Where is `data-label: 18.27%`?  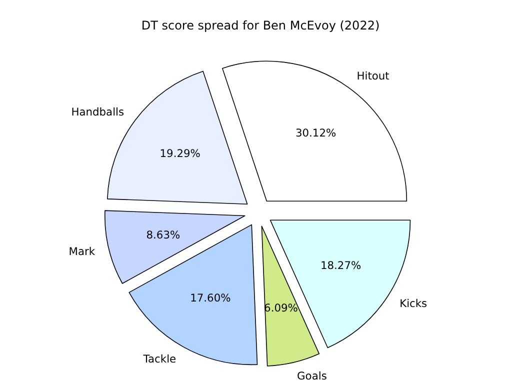 data-label: 18.27% is located at coordinates (341, 265).